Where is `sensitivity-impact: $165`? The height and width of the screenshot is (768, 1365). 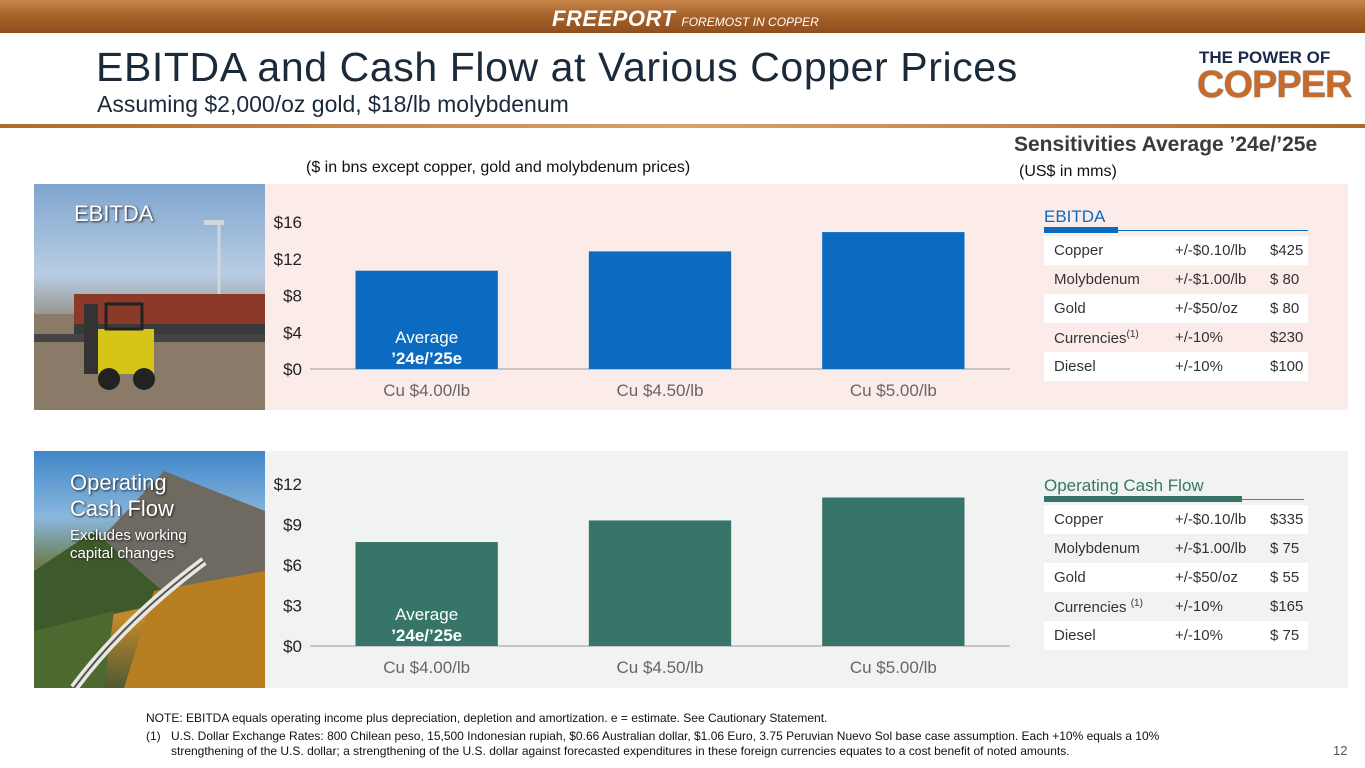 sensitivity-impact: $165 is located at coordinates (1287, 606).